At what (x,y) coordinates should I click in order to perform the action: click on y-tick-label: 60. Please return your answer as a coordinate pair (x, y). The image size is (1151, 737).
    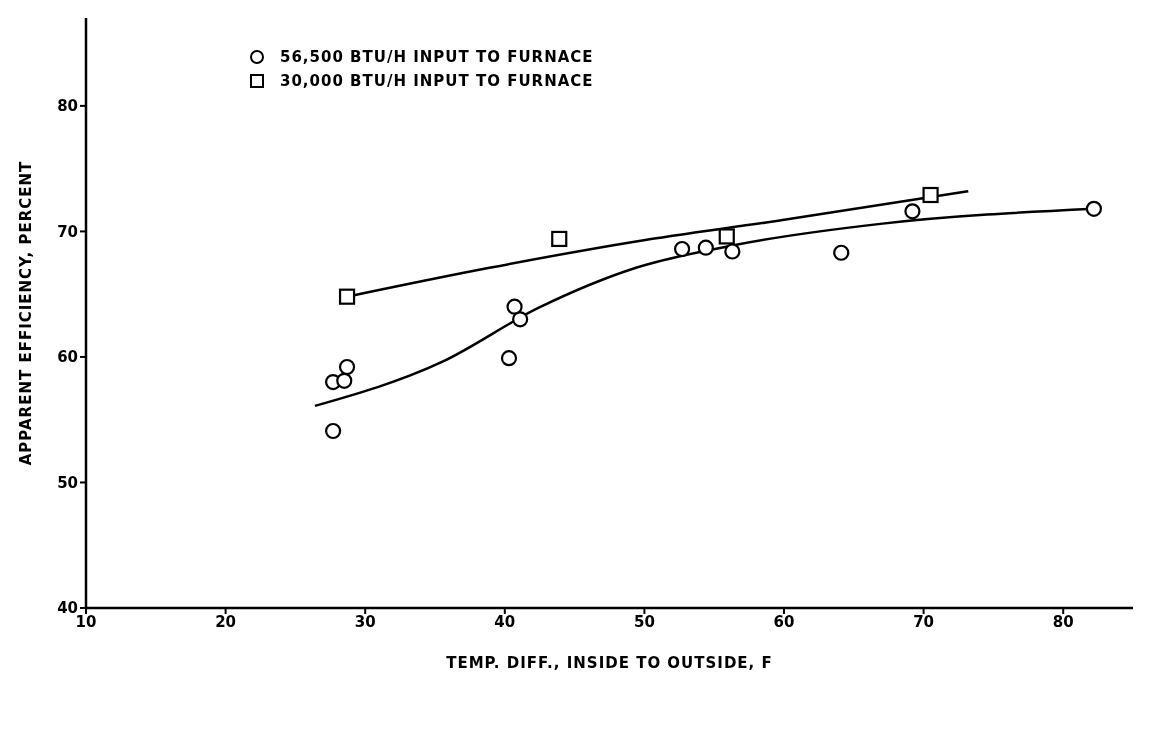
    Looking at the image, I should click on (67, 357).